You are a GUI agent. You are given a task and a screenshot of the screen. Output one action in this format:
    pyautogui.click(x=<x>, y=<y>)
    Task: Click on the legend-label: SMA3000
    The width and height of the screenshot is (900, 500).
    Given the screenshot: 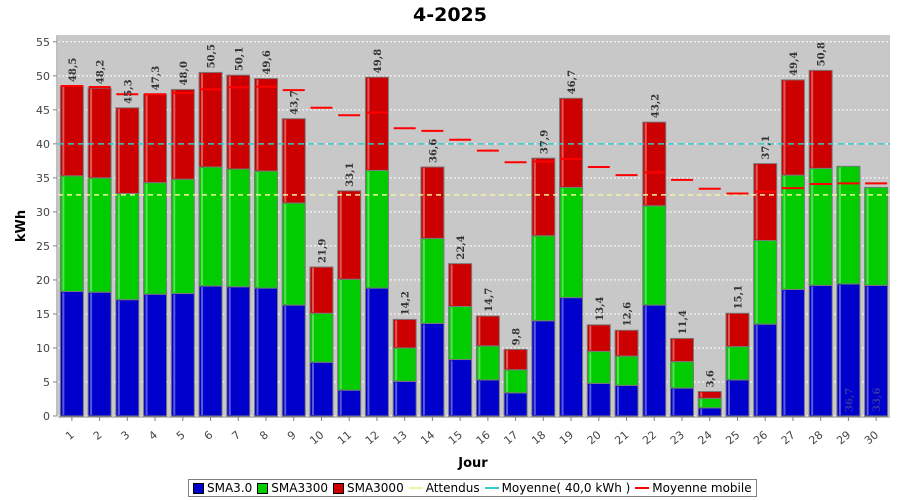 What is the action you would take?
    pyautogui.click(x=375, y=488)
    